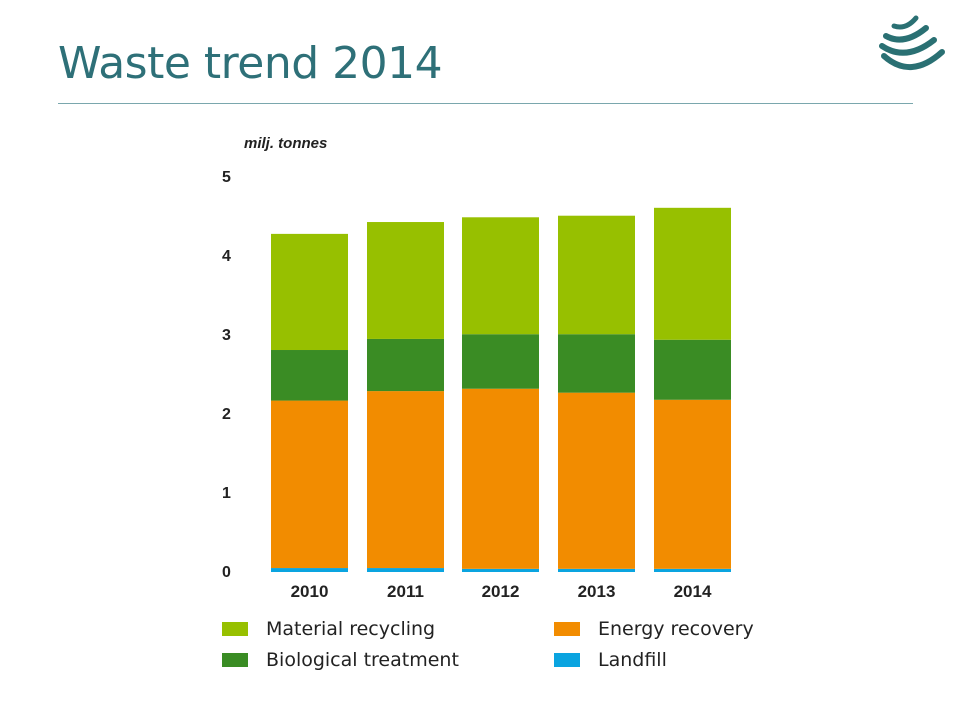 This screenshot has width=960, height=720. I want to click on y-tick-label: 2, so click(226, 414).